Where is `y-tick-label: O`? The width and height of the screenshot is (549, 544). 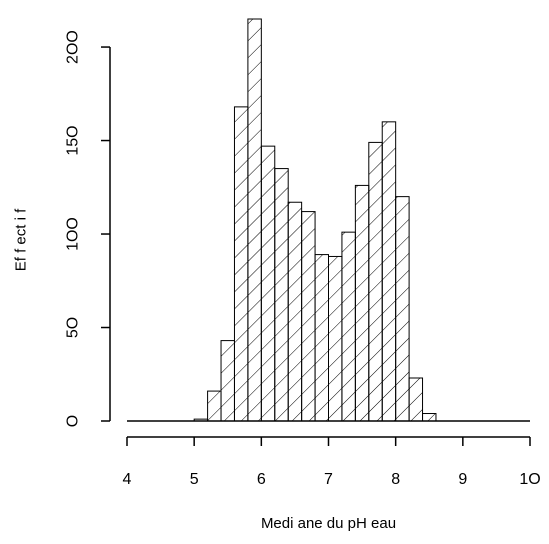 y-tick-label: O is located at coordinates (73, 421).